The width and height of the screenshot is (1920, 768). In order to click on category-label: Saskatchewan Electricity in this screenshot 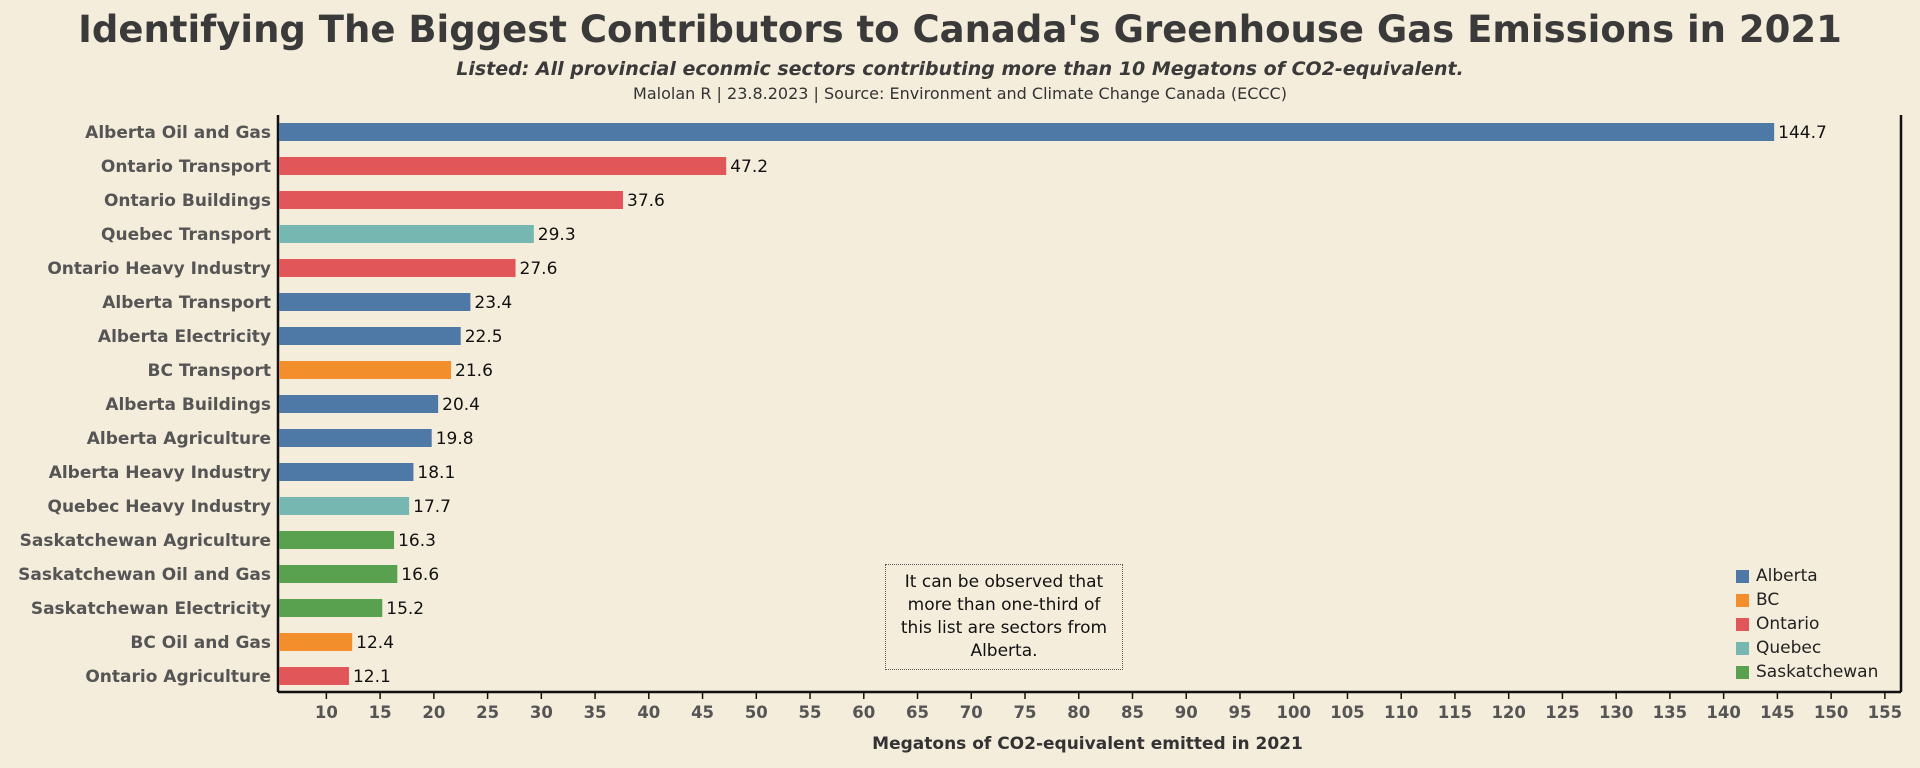, I will do `click(151, 609)`.